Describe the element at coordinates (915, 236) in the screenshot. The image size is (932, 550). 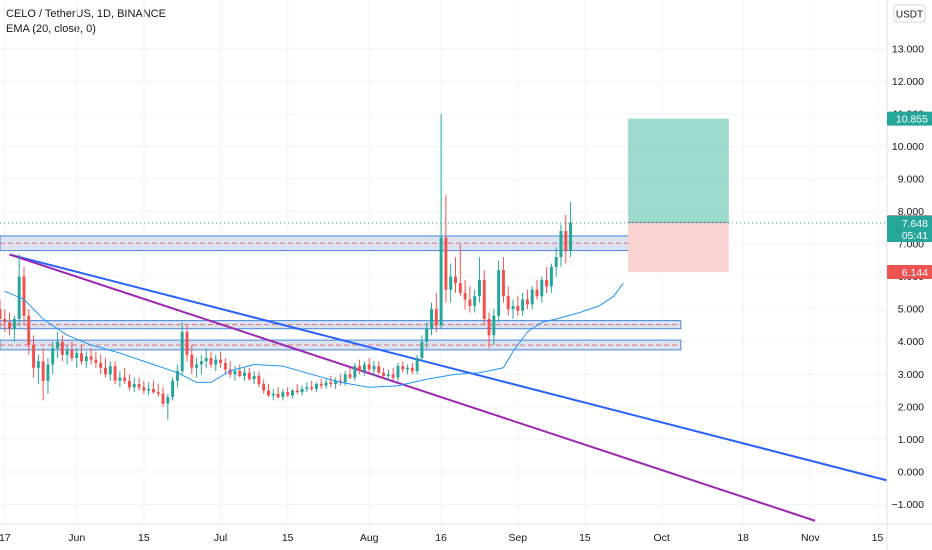
I see `price-tag-countdown: 05:41` at that location.